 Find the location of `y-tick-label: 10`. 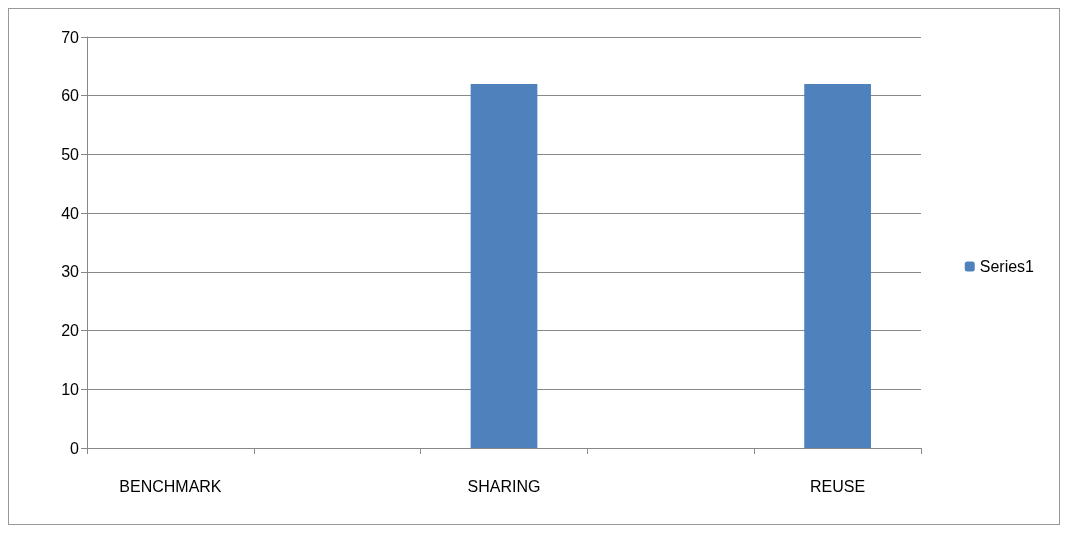

y-tick-label: 10 is located at coordinates (70, 389).